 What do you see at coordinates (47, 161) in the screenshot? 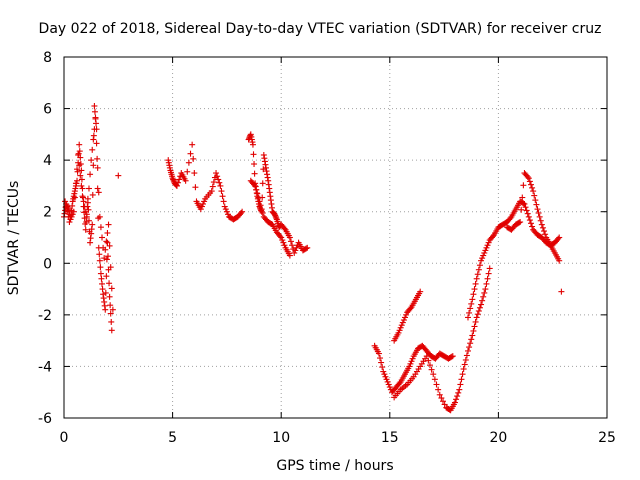
I see `y-tick-label: 4` at bounding box center [47, 161].